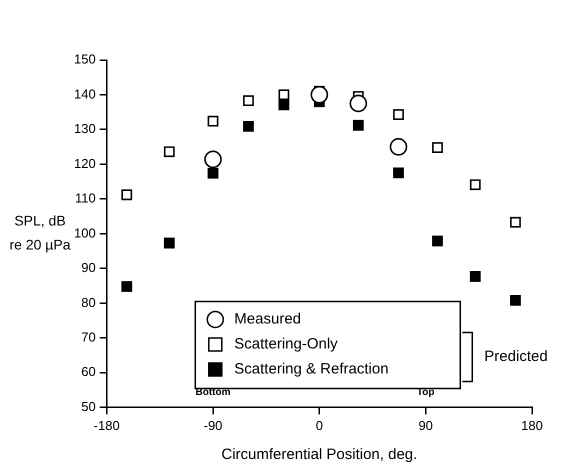 Image resolution: width=587 pixels, height=472 pixels. I want to click on y-tick-label: 120, so click(85, 163).